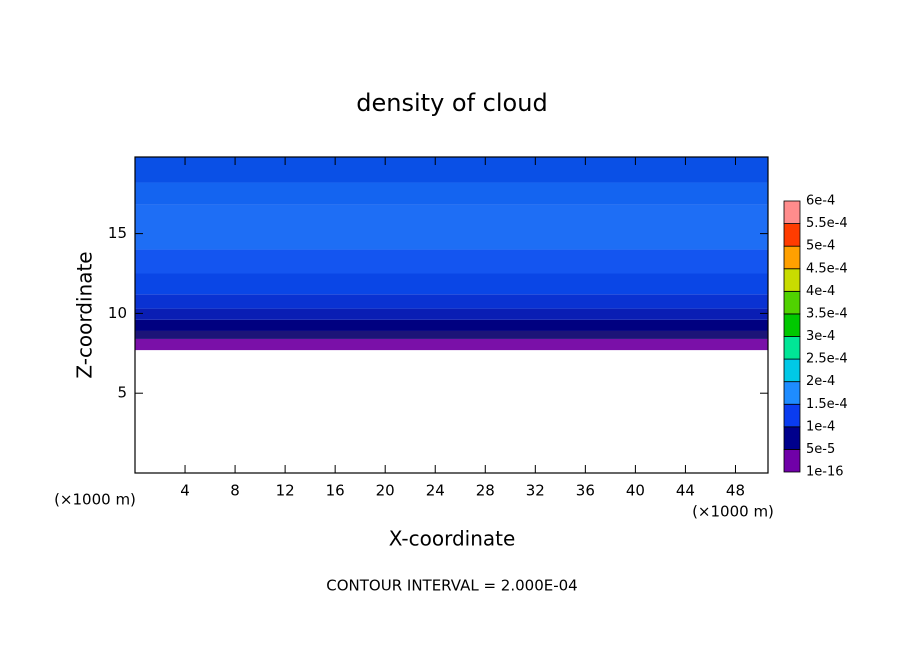 The image size is (904, 654). I want to click on colorbar-label: 4e-4, so click(820, 291).